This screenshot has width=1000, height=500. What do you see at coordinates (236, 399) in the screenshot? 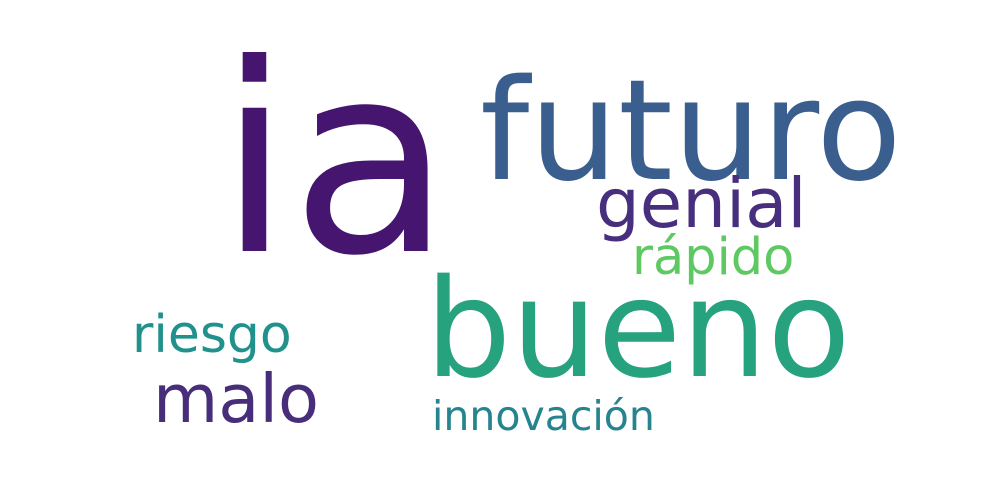
I see `word-malo: malo` at bounding box center [236, 399].